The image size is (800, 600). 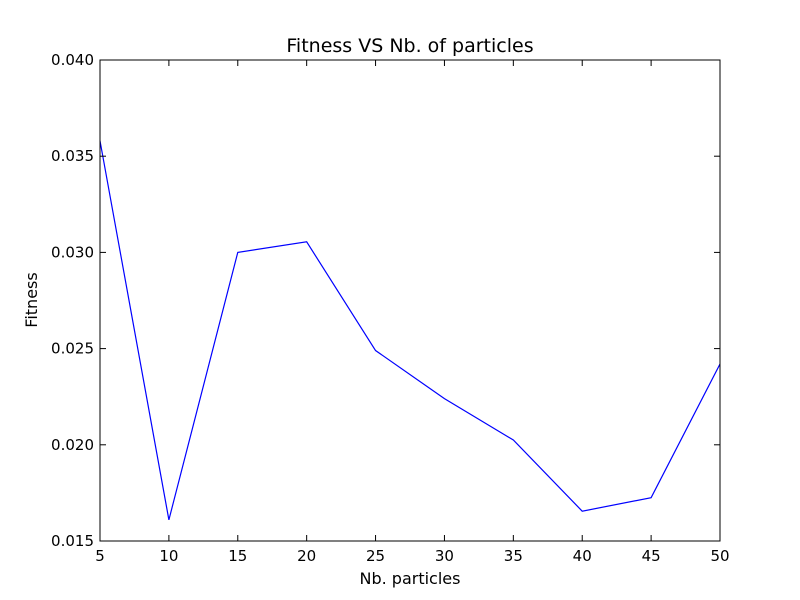 I want to click on x-axis-label: Nb. particles, so click(x=410, y=578).